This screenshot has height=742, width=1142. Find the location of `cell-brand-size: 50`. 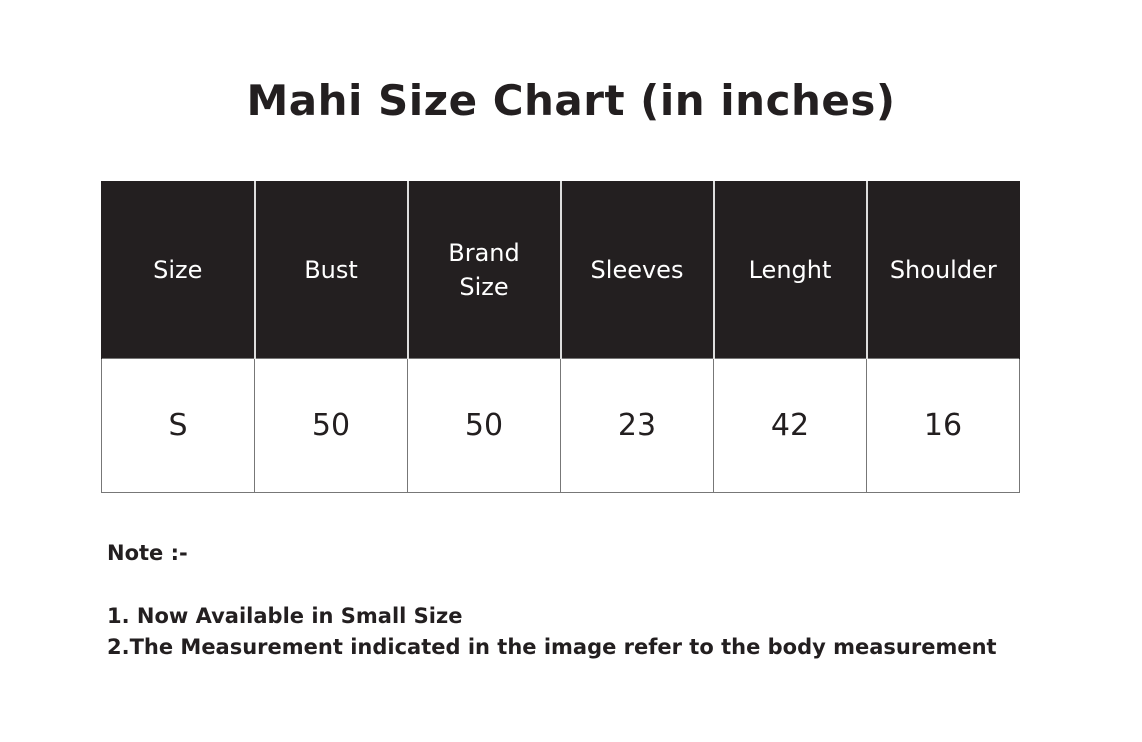

cell-brand-size: 50 is located at coordinates (484, 425).